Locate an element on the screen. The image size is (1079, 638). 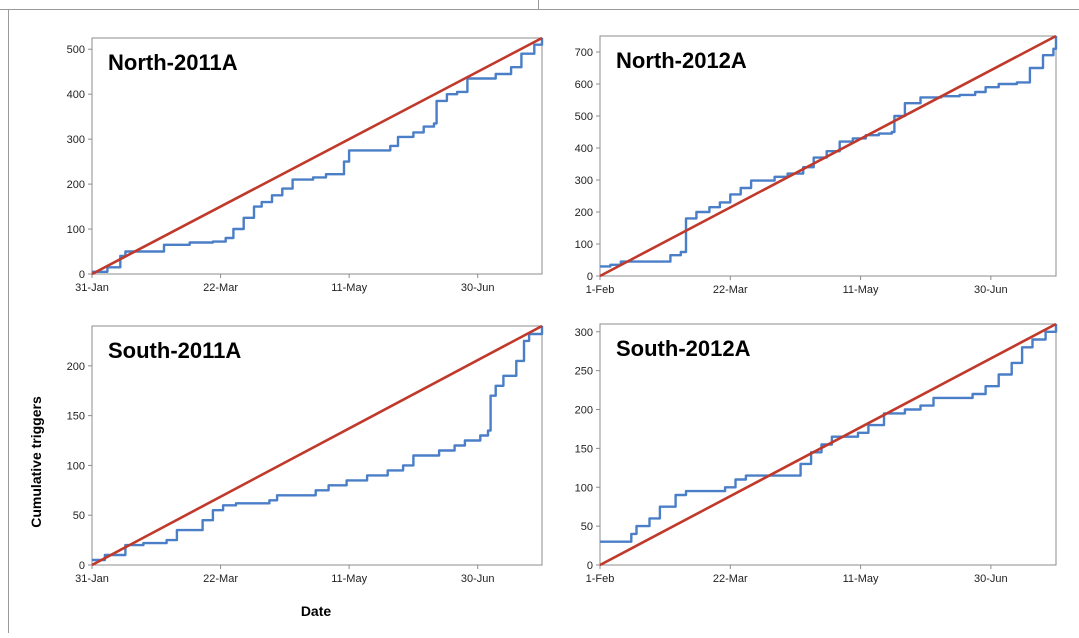
panel-title: South-2011A is located at coordinates (174, 350).